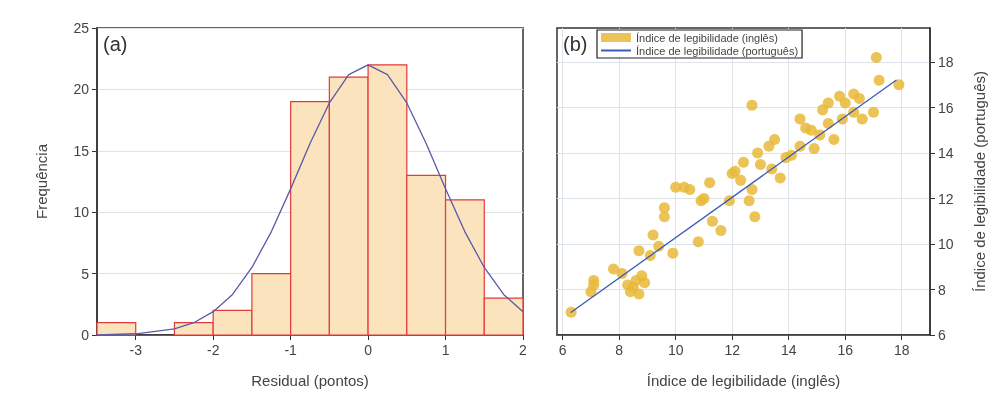 The height and width of the screenshot is (404, 1003). I want to click on x-tick-label: 14, so click(788, 350).